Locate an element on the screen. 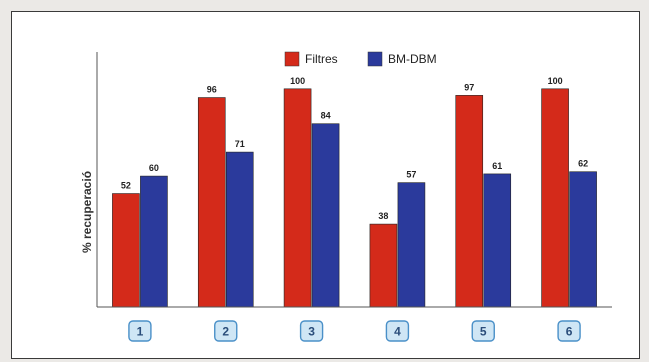 This screenshot has height=362, width=649. category-label-2: 2 is located at coordinates (225, 332).